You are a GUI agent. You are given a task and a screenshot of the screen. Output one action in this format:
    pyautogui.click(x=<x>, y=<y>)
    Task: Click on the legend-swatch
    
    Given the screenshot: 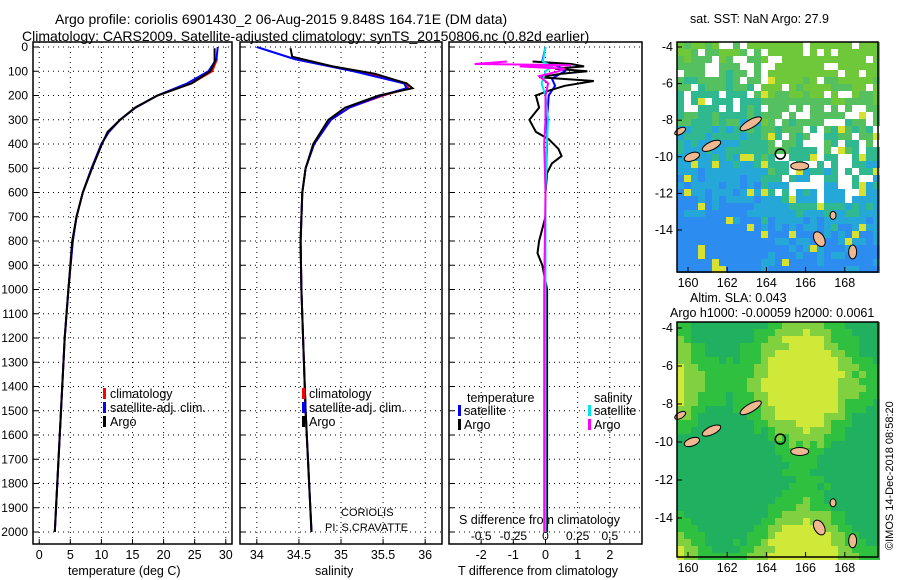 What is the action you would take?
    pyautogui.click(x=589, y=424)
    